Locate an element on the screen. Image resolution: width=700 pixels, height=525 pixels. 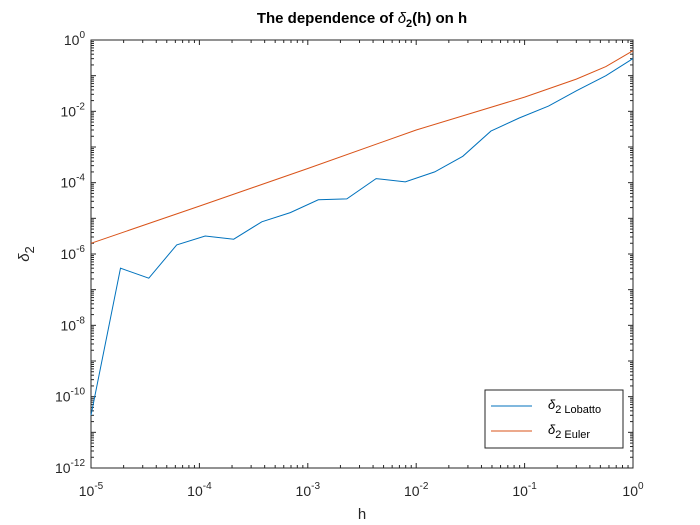
chart-title-symbol: δ is located at coordinates (402, 18).